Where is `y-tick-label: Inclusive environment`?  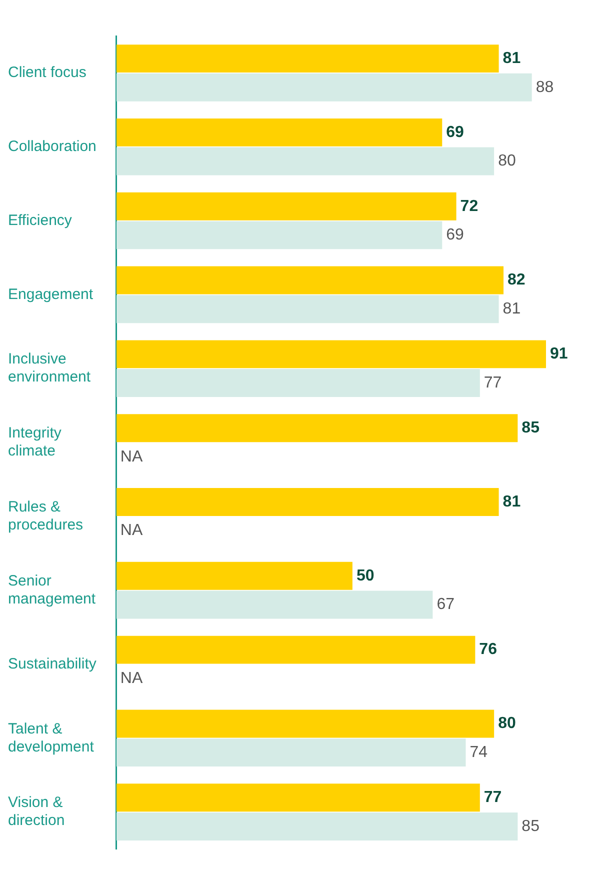 y-tick-label: Inclusive environment is located at coordinates (50, 368).